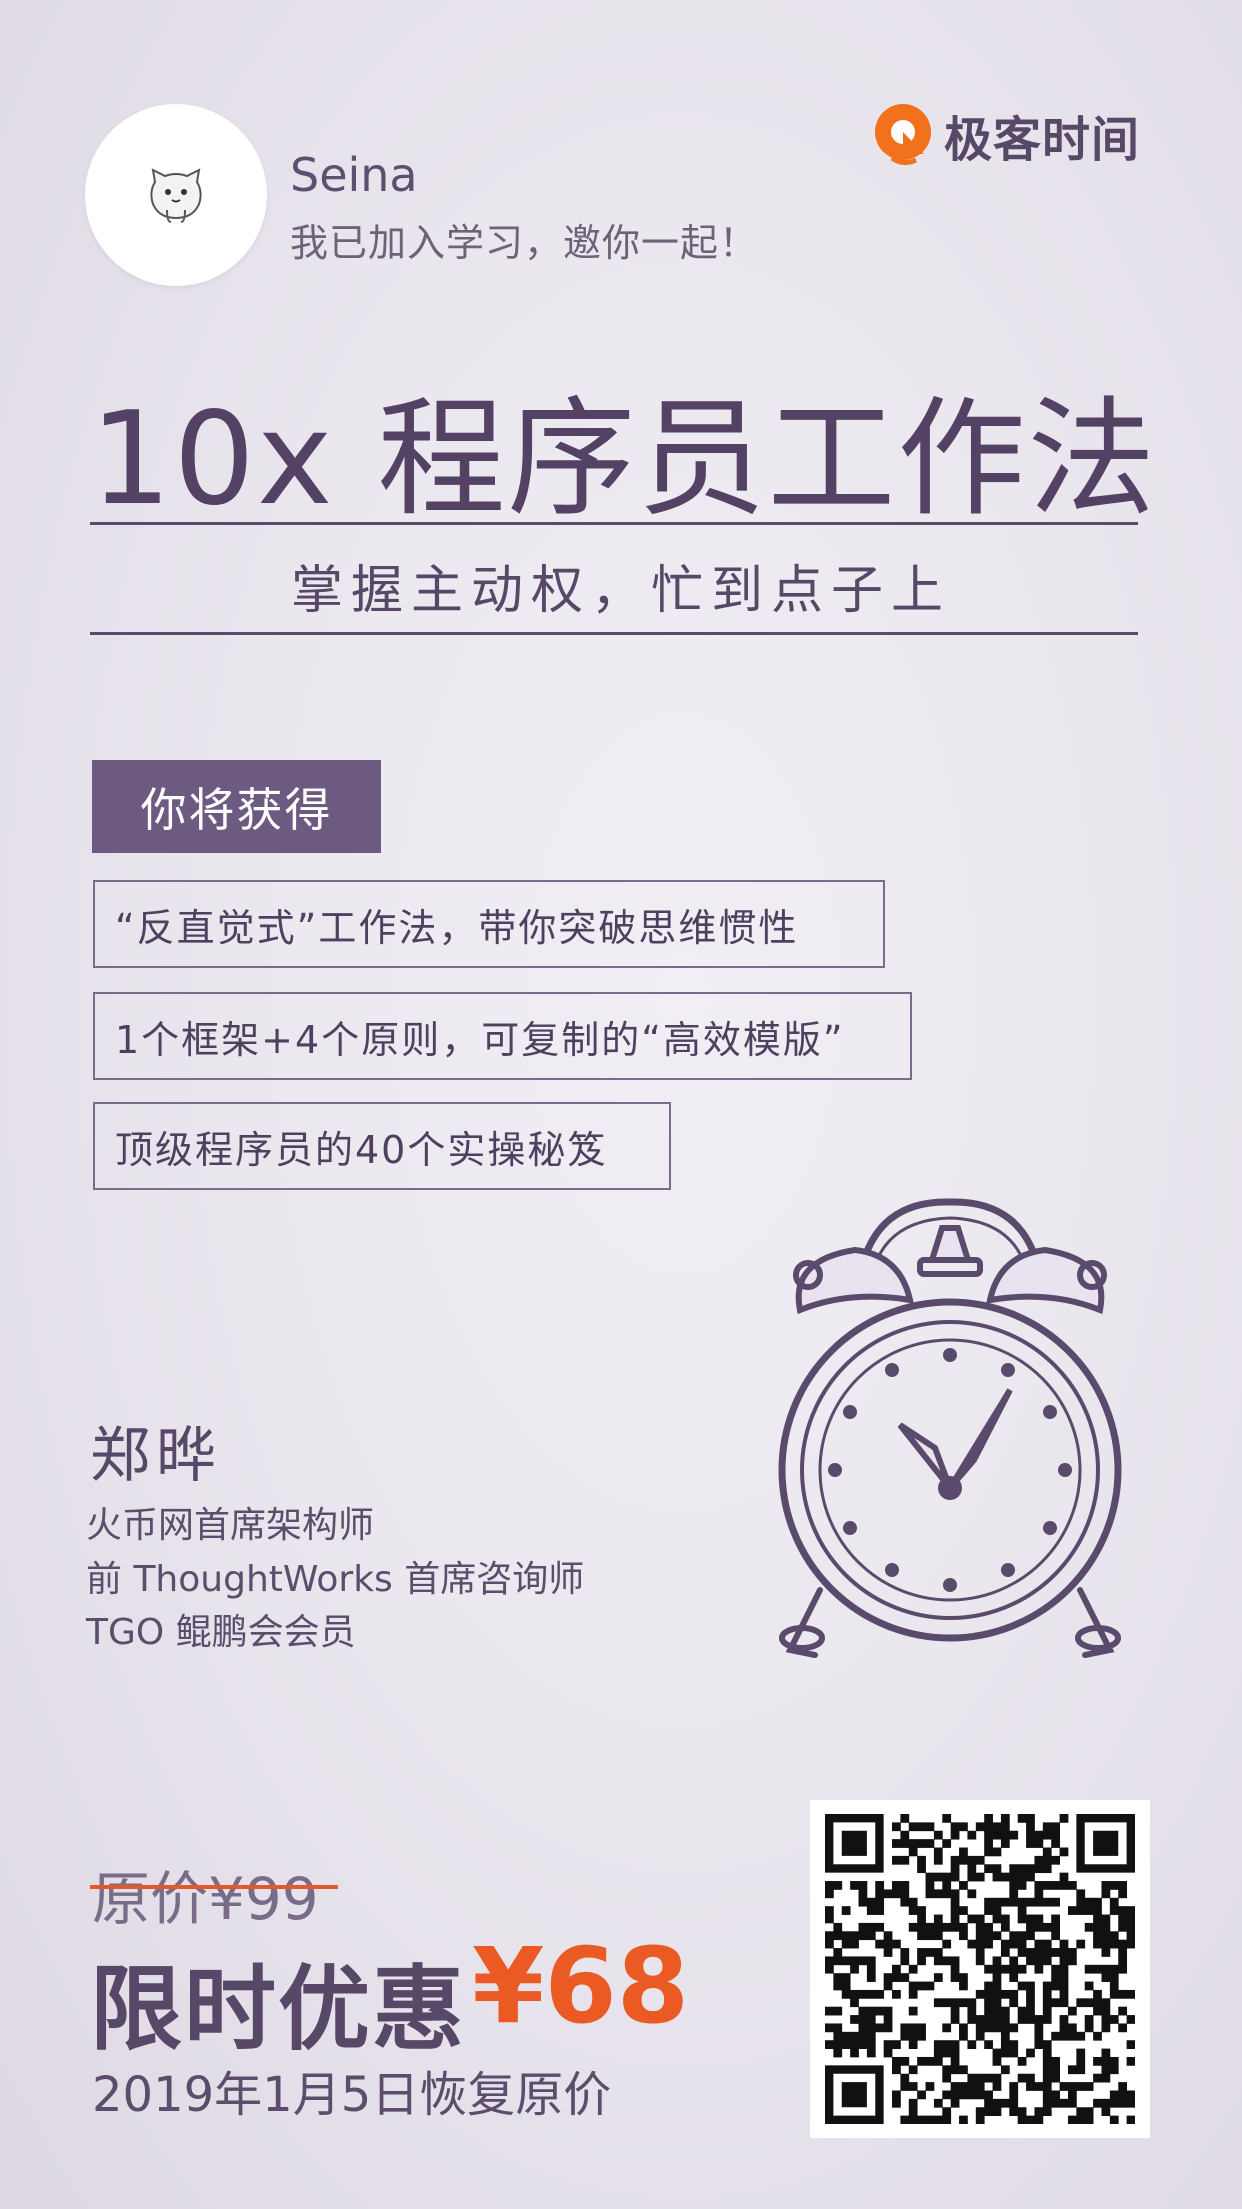 The image size is (1242, 2209). What do you see at coordinates (205, 1899) in the screenshot?
I see `original-price: 原价¥99` at bounding box center [205, 1899].